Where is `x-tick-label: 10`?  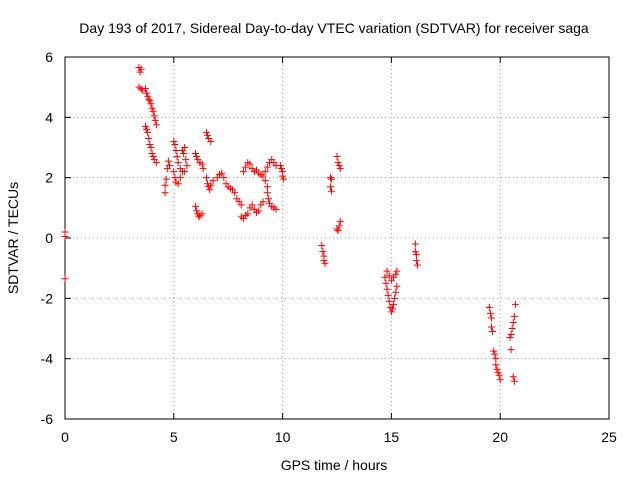 x-tick-label: 10 is located at coordinates (283, 437).